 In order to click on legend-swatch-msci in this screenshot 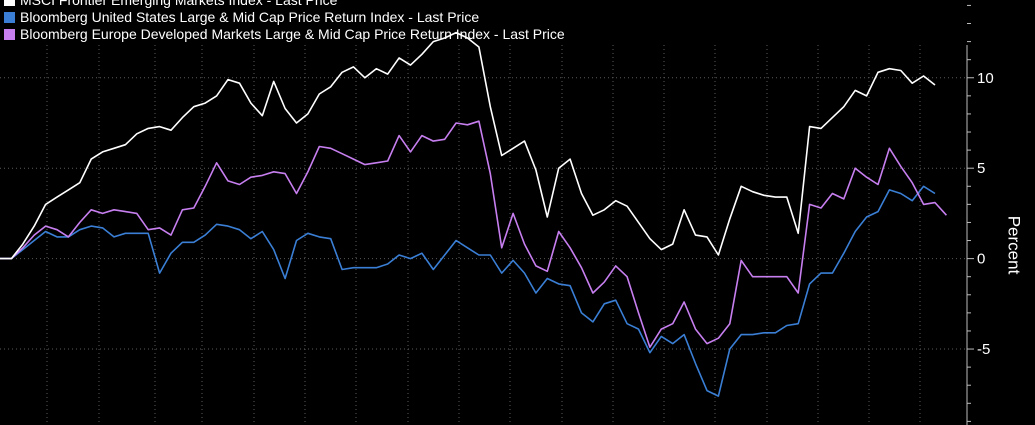, I will do `click(9, 3)`.